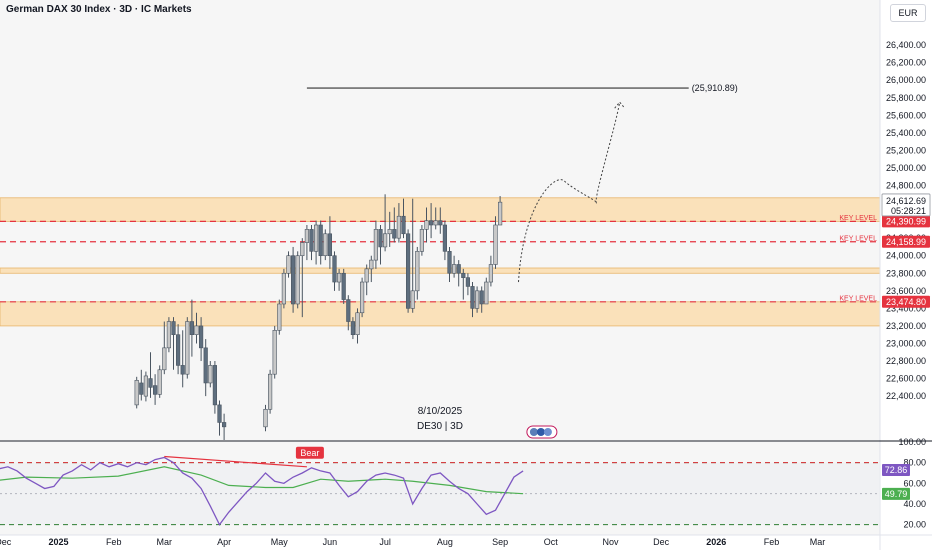 The image size is (932, 550). I want to click on price-tick-label: 22,400.00, so click(906, 396).